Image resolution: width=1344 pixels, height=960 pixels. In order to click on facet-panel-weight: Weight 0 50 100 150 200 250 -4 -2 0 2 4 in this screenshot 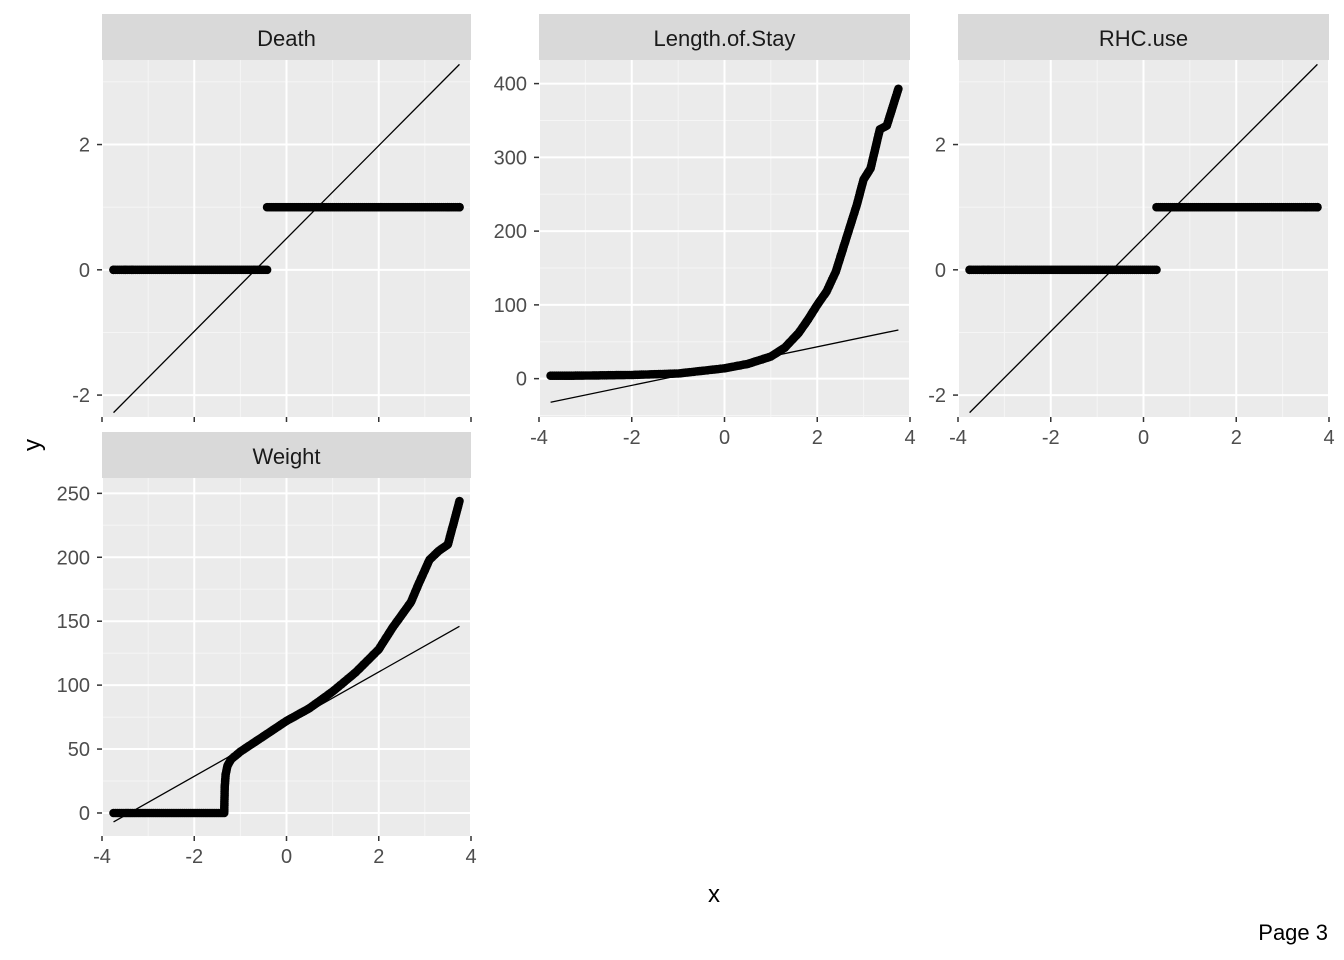, I will do `click(267, 650)`.